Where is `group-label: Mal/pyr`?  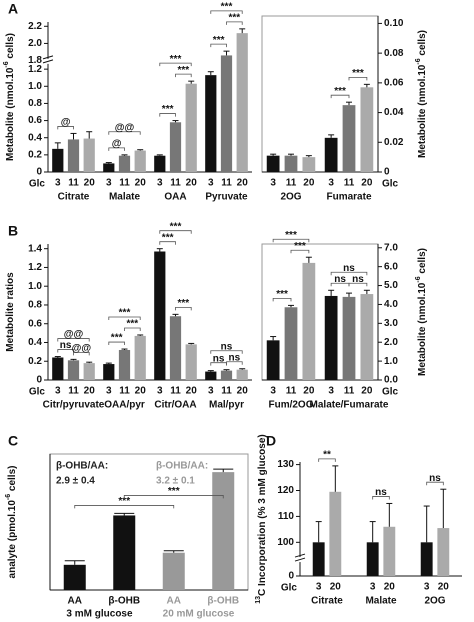
group-label: Mal/pyr is located at coordinates (226, 405).